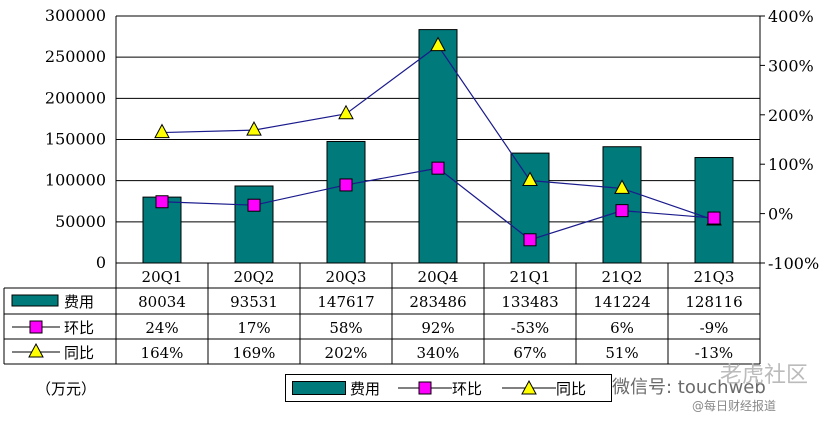 The image size is (832, 422). What do you see at coordinates (254, 353) in the screenshot?
I see `table-cell-yoy: 169%` at bounding box center [254, 353].